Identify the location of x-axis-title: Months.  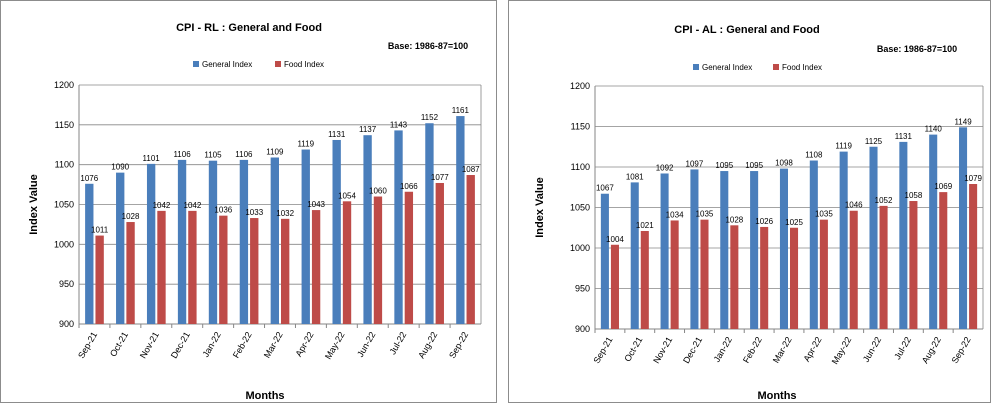
(776, 396).